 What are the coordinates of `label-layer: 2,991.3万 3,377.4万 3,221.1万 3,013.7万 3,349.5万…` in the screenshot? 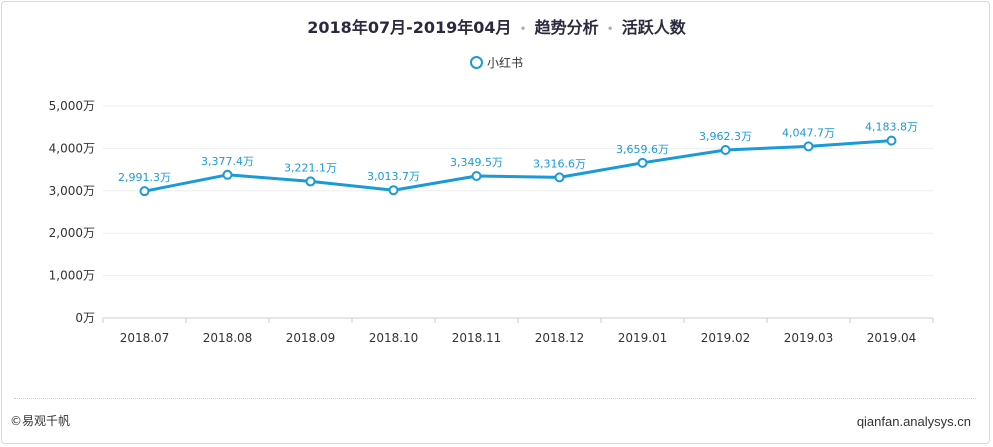 It's located at (518, 153).